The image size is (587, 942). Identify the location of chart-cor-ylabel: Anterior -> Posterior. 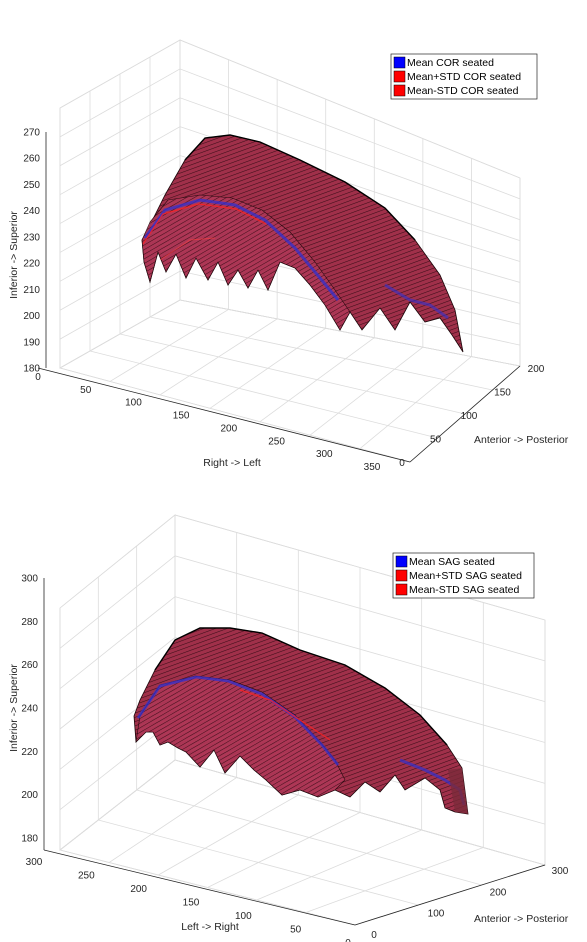
(521, 440).